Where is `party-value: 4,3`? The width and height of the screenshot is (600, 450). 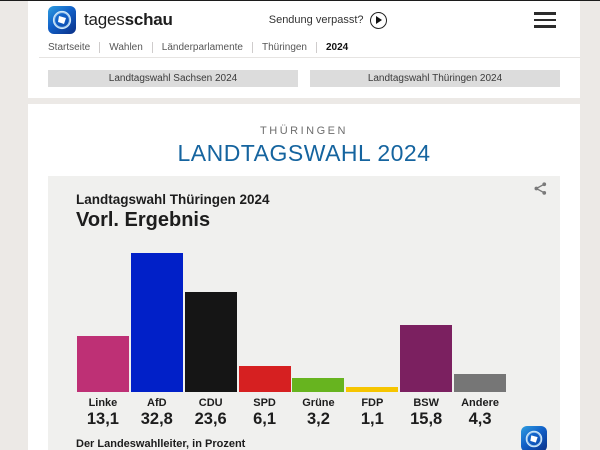
party-value: 4,3 is located at coordinates (480, 419).